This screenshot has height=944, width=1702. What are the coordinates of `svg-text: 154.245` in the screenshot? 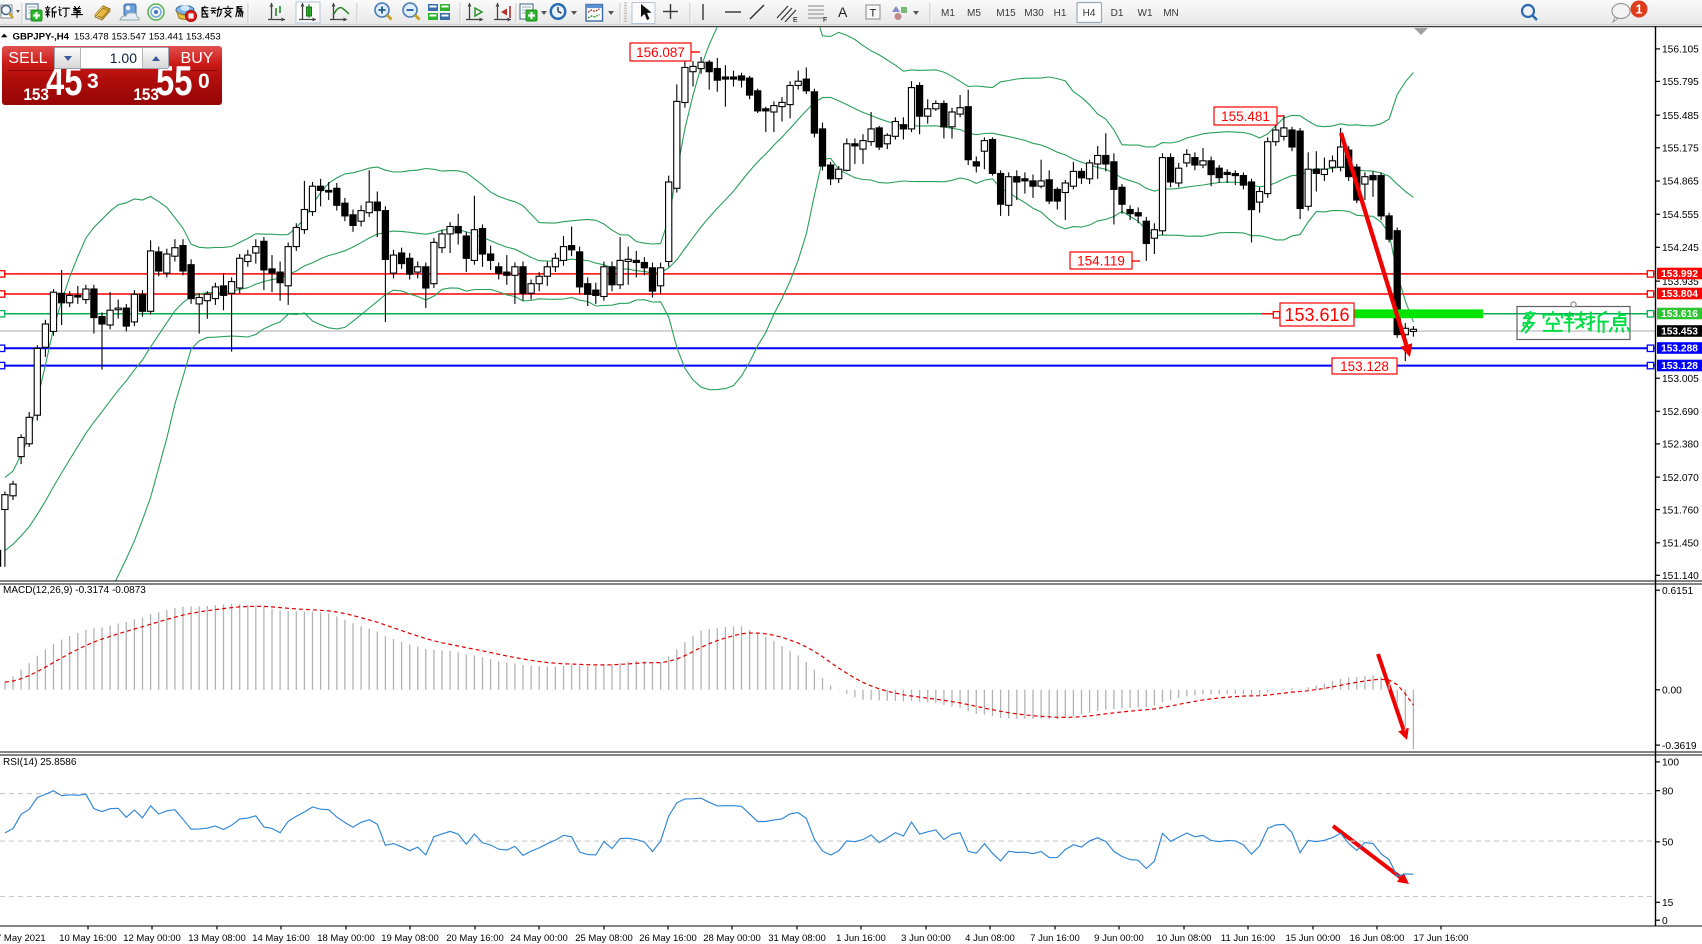 It's located at (1680, 248).